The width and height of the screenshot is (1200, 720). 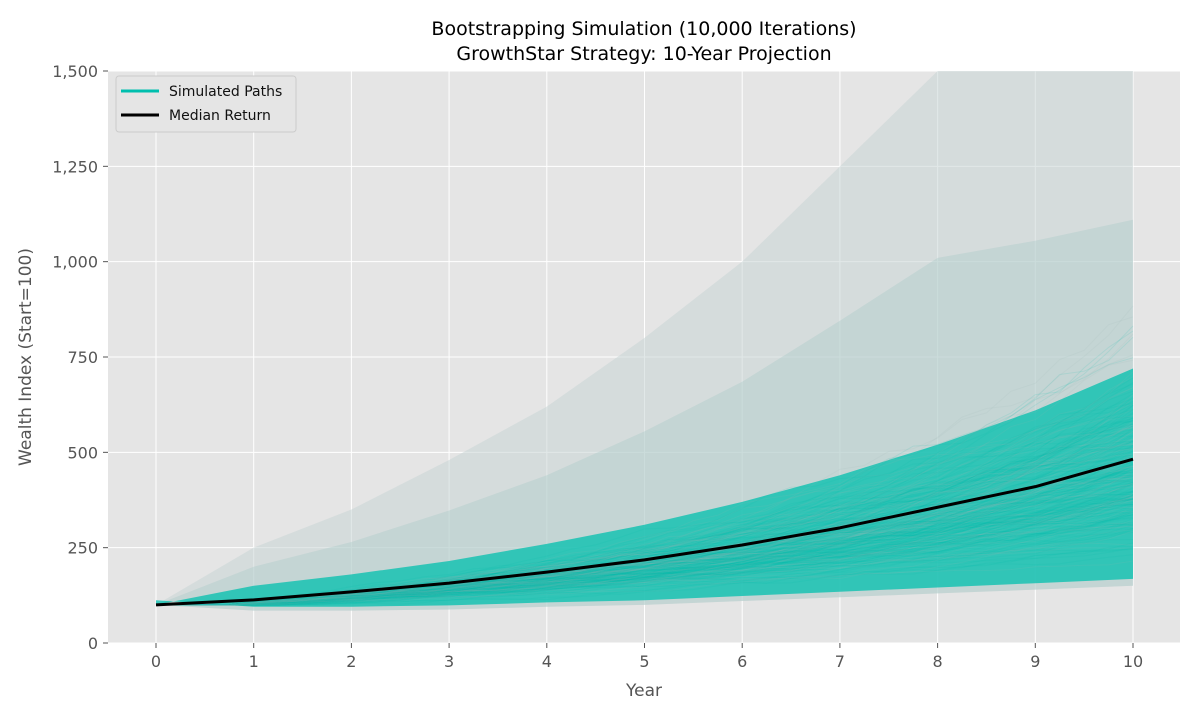 I want to click on x-tick-label: 1, so click(x=254, y=661).